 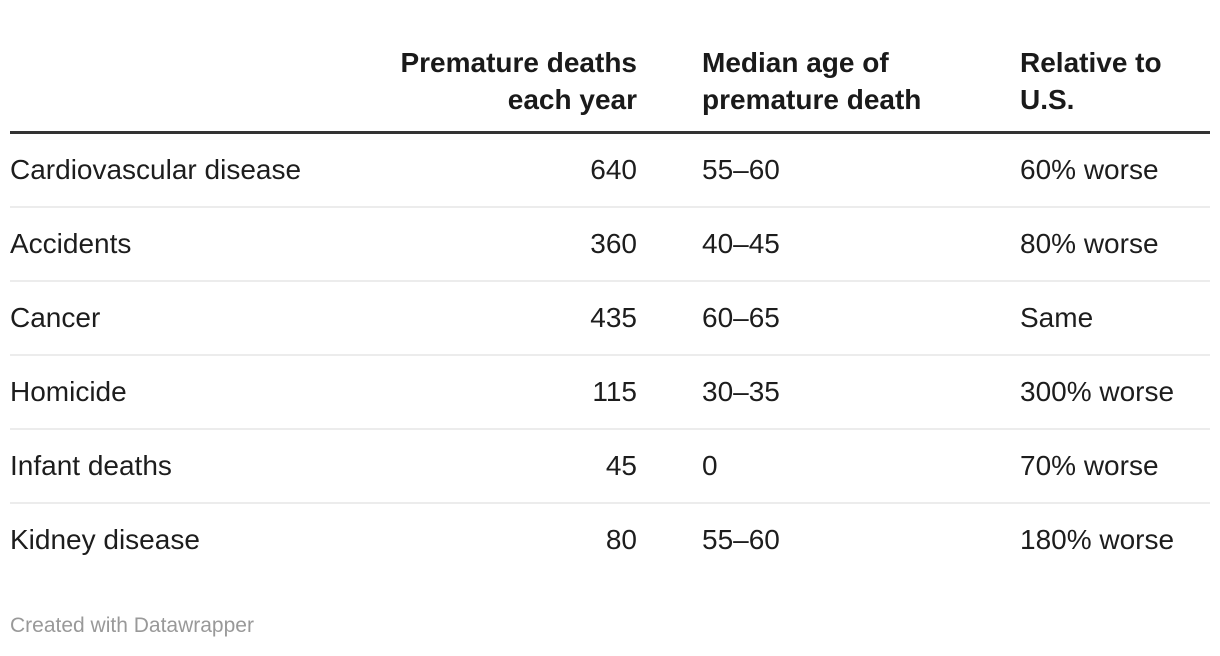 I want to click on table-row: Infant deaths 45 0 70% worse, so click(x=610, y=466).